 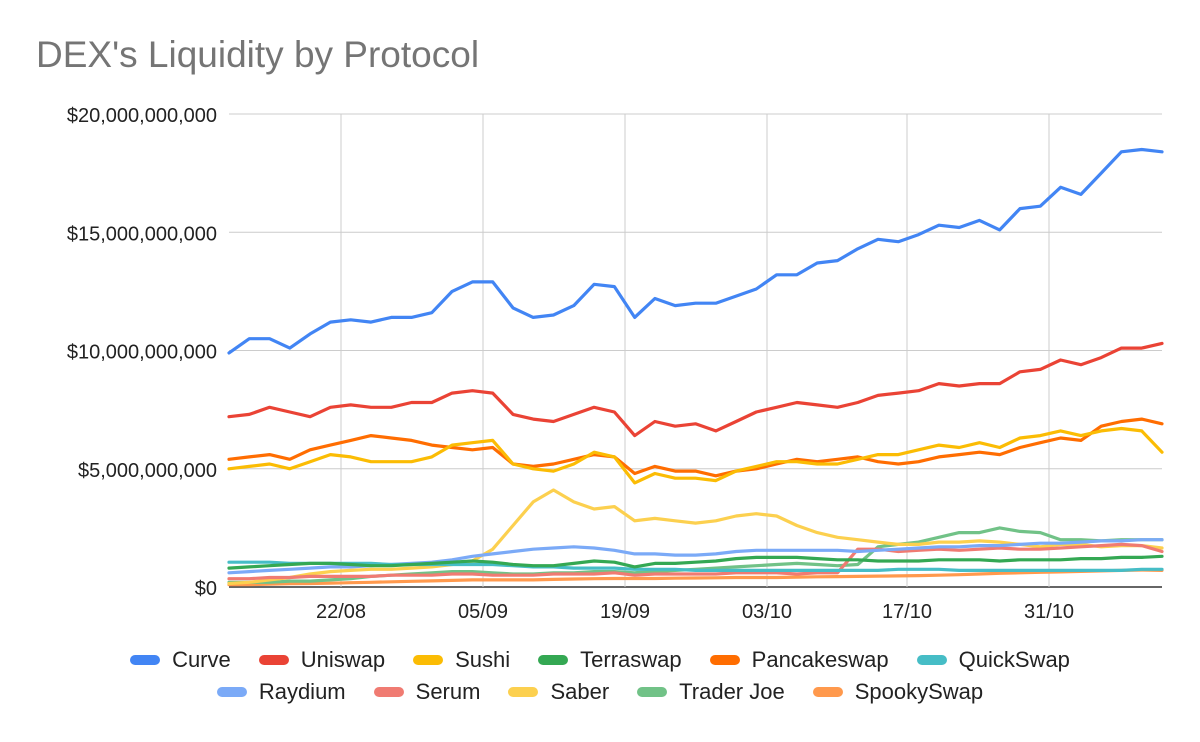 I want to click on series-line-serum, so click(x=695, y=561).